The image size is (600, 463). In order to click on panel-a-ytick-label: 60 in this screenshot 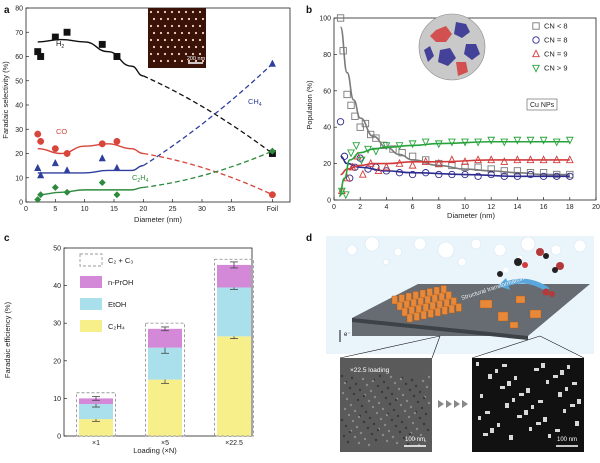, I will do `click(19, 57)`.